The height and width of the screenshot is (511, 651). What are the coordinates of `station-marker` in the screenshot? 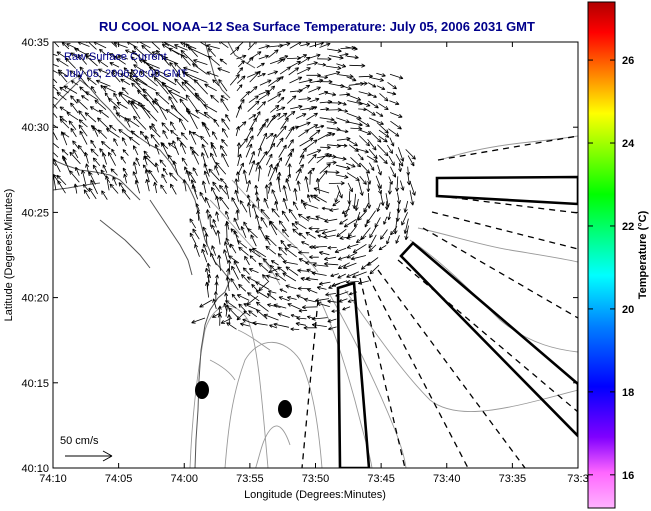 It's located at (285, 409).